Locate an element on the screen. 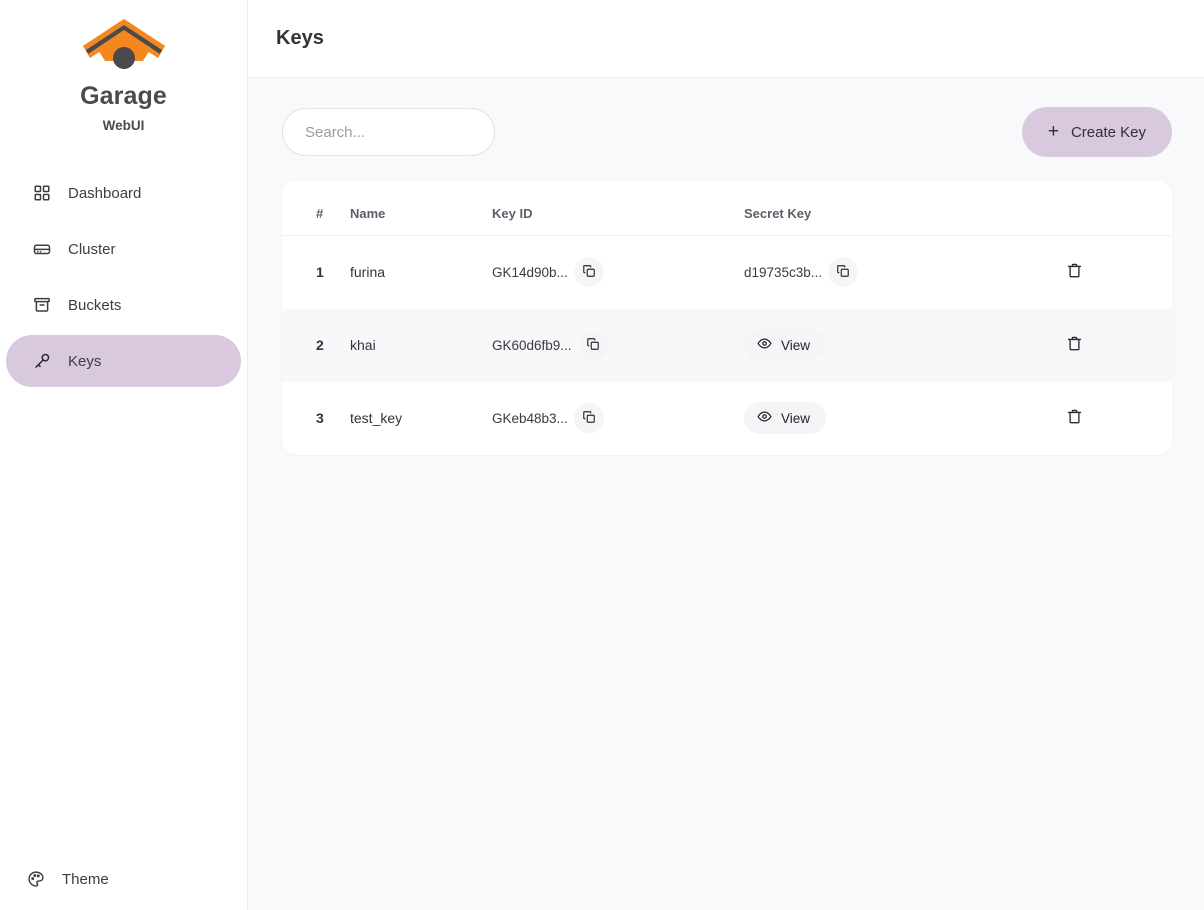 The image size is (1204, 910). sidebar-item-label: Buckets is located at coordinates (95, 305).